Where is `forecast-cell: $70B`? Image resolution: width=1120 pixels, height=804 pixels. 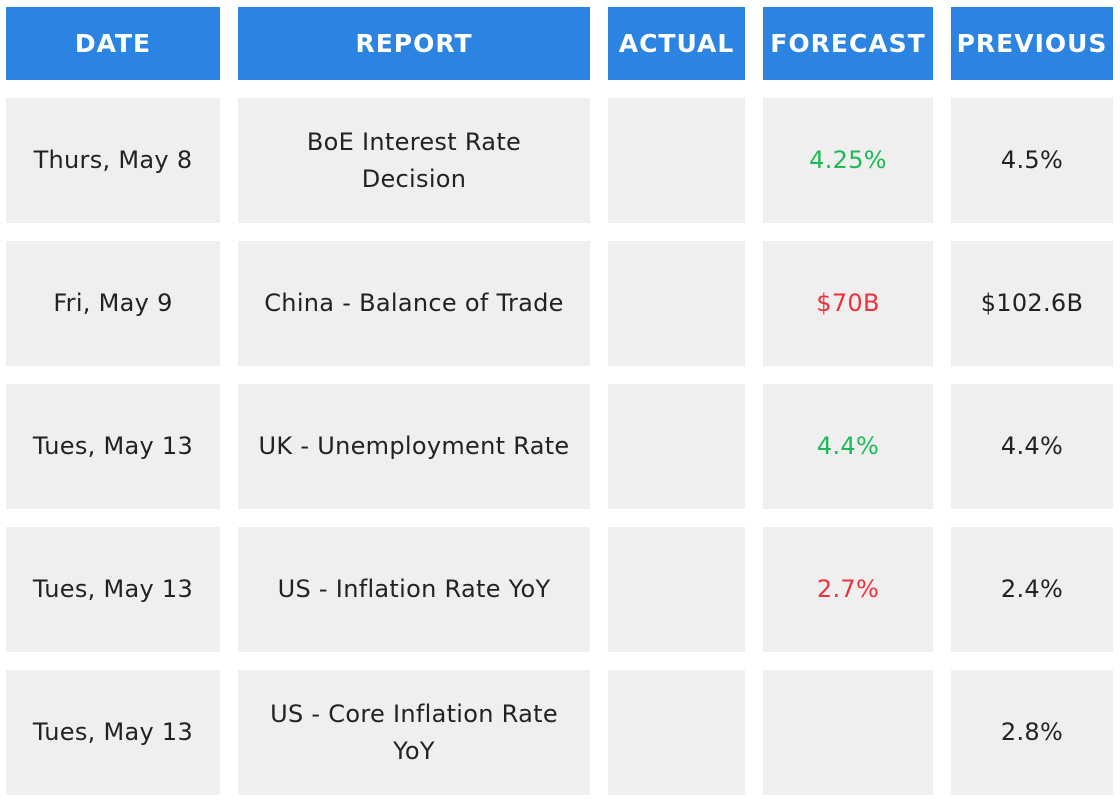 forecast-cell: $70B is located at coordinates (848, 303).